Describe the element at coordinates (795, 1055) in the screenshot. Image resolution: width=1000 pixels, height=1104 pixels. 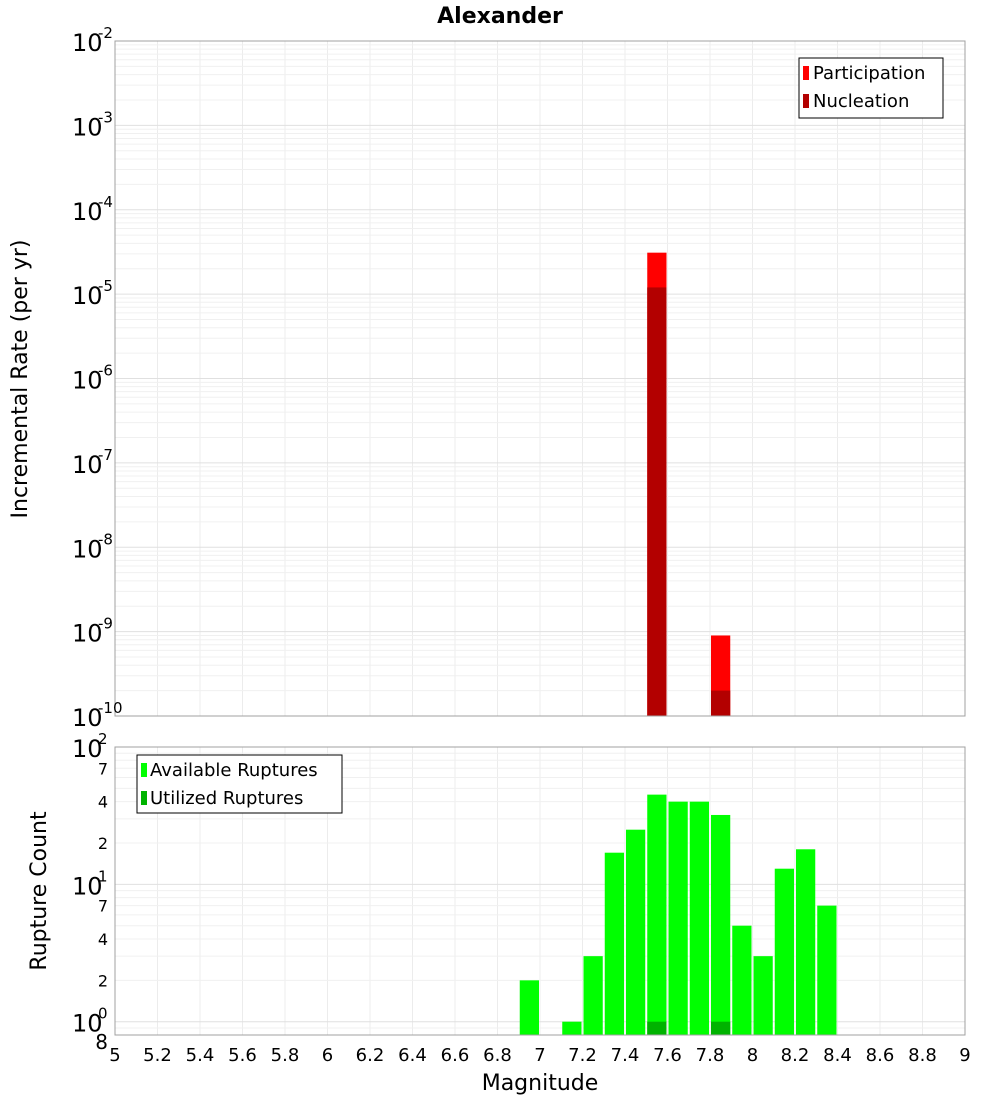
I see `x-tick-label: 8.2` at that location.